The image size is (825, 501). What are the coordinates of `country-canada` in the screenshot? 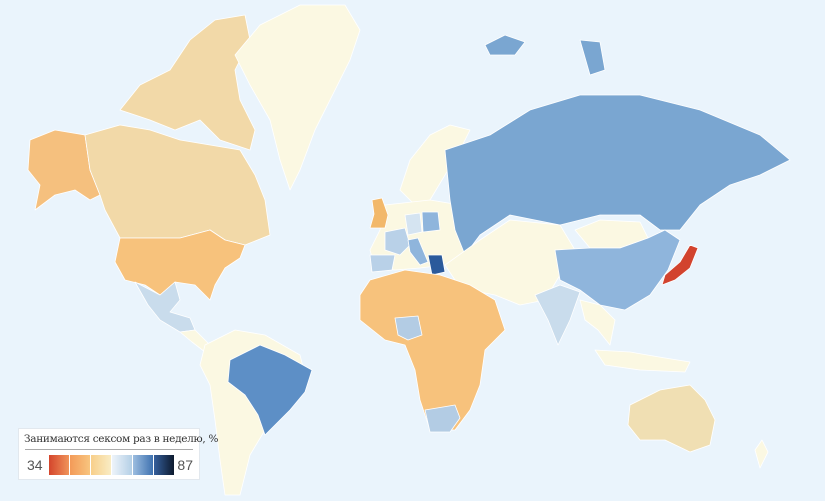 It's located at (177, 185).